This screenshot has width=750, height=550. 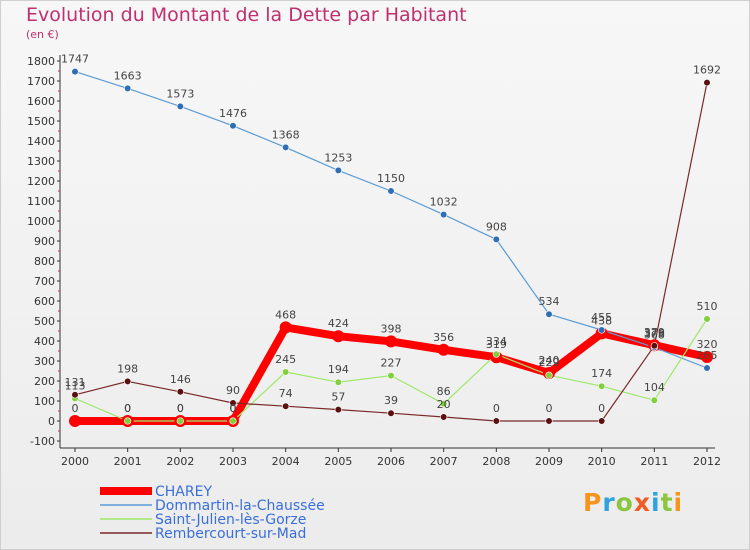 What do you see at coordinates (41, 141) in the screenshot?
I see `y-tick-label: 1400` at bounding box center [41, 141].